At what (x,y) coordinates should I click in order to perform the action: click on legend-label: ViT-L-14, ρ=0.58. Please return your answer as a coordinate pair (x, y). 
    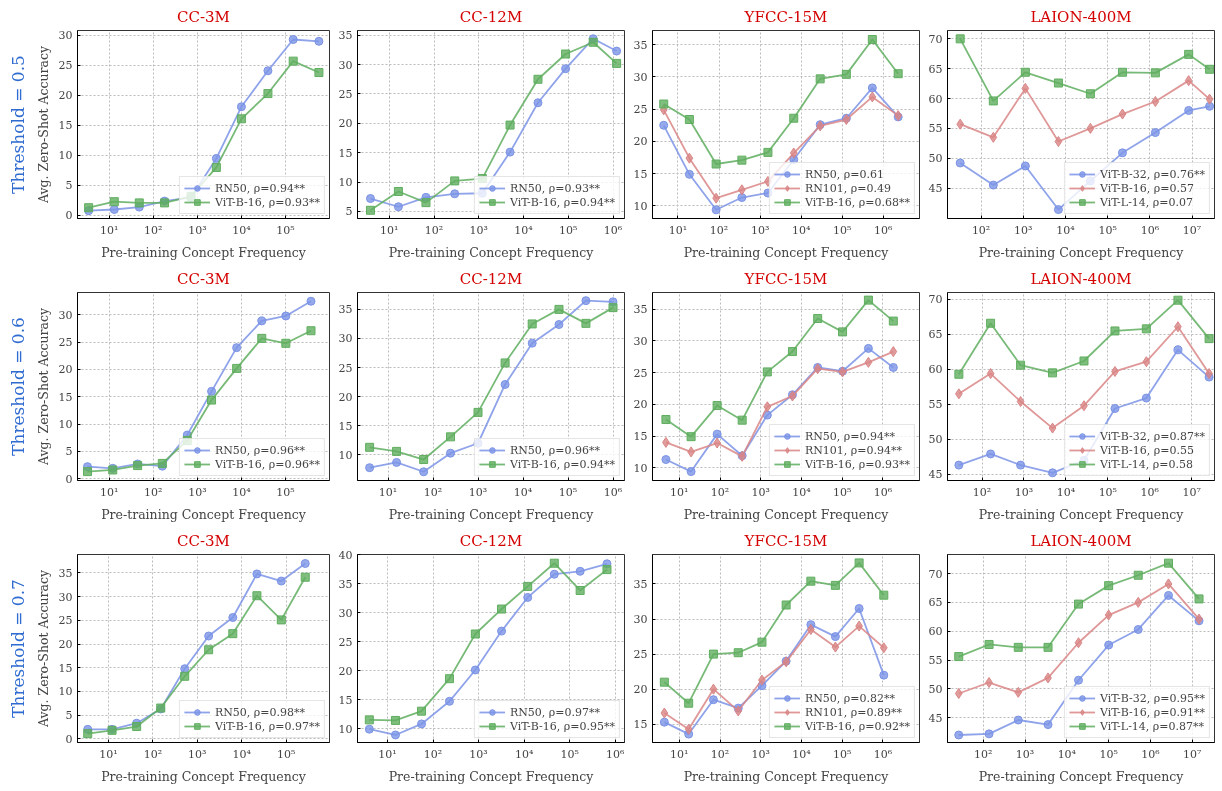
    Looking at the image, I should click on (1146, 464).